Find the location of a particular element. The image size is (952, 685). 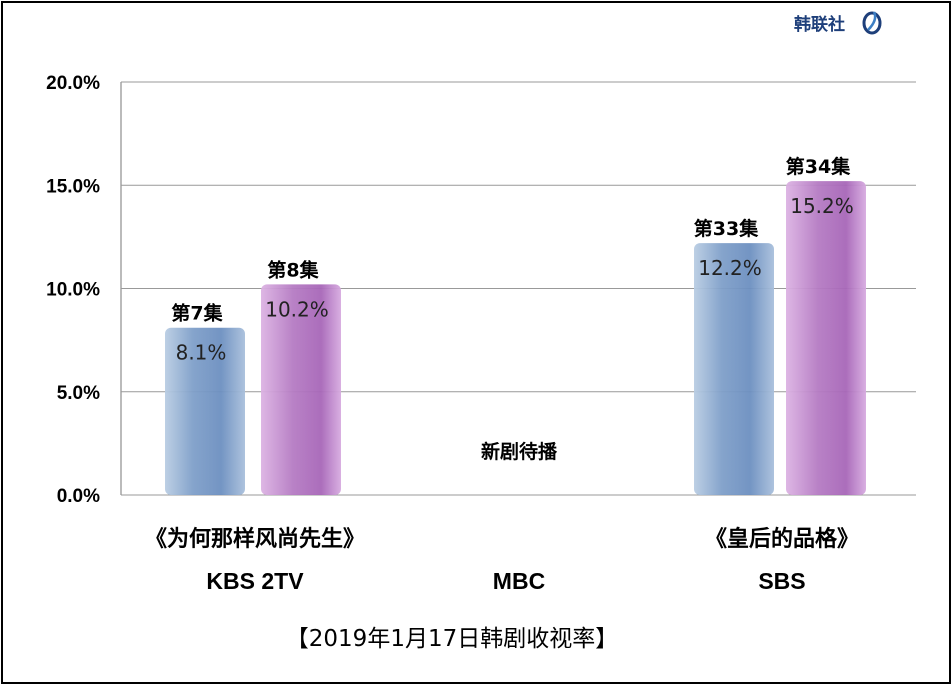

mbc-note: 新剧待播 is located at coordinates (519, 451).